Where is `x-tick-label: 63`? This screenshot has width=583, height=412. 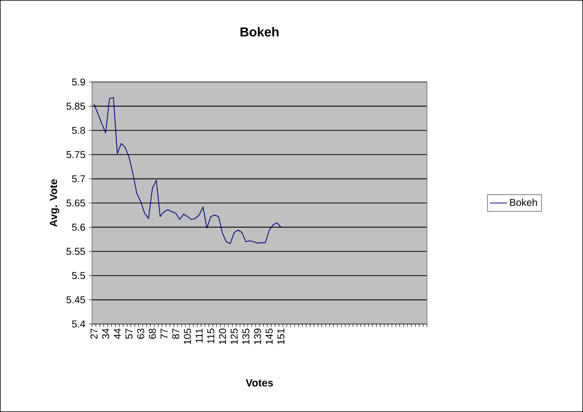
x-tick-label: 63 is located at coordinates (140, 333).